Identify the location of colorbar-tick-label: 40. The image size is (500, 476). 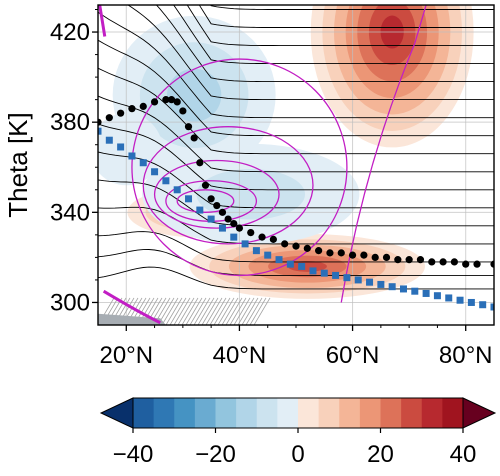
(463, 454).